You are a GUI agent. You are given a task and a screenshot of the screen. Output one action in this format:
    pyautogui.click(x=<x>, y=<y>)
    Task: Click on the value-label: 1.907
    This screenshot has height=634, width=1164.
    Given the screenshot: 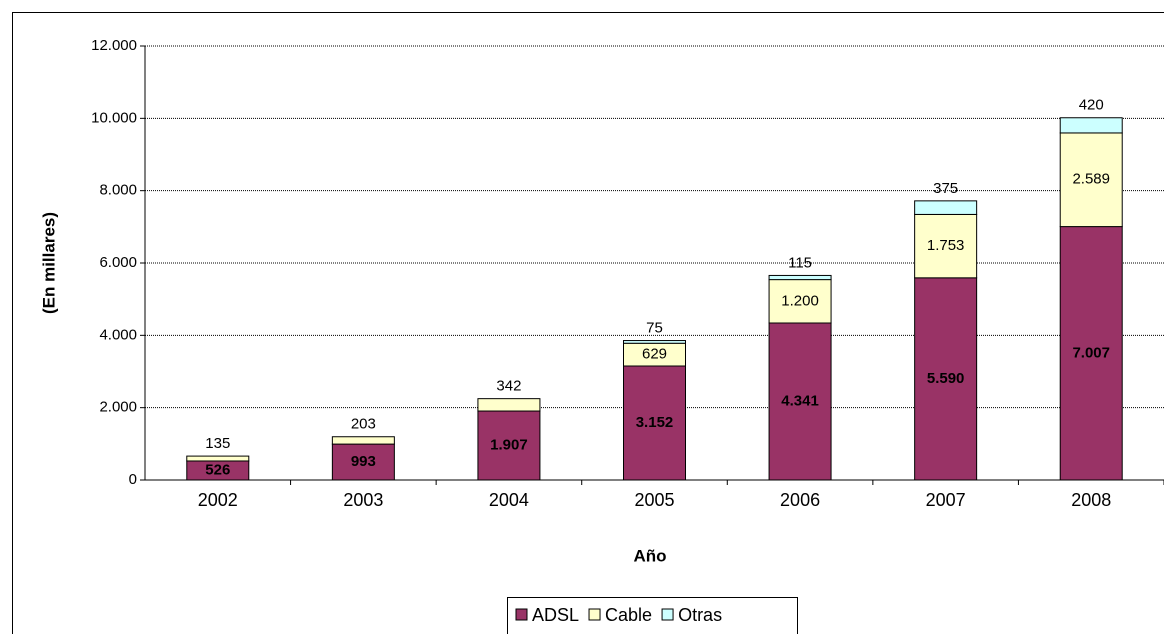 What is the action you would take?
    pyautogui.click(x=509, y=444)
    